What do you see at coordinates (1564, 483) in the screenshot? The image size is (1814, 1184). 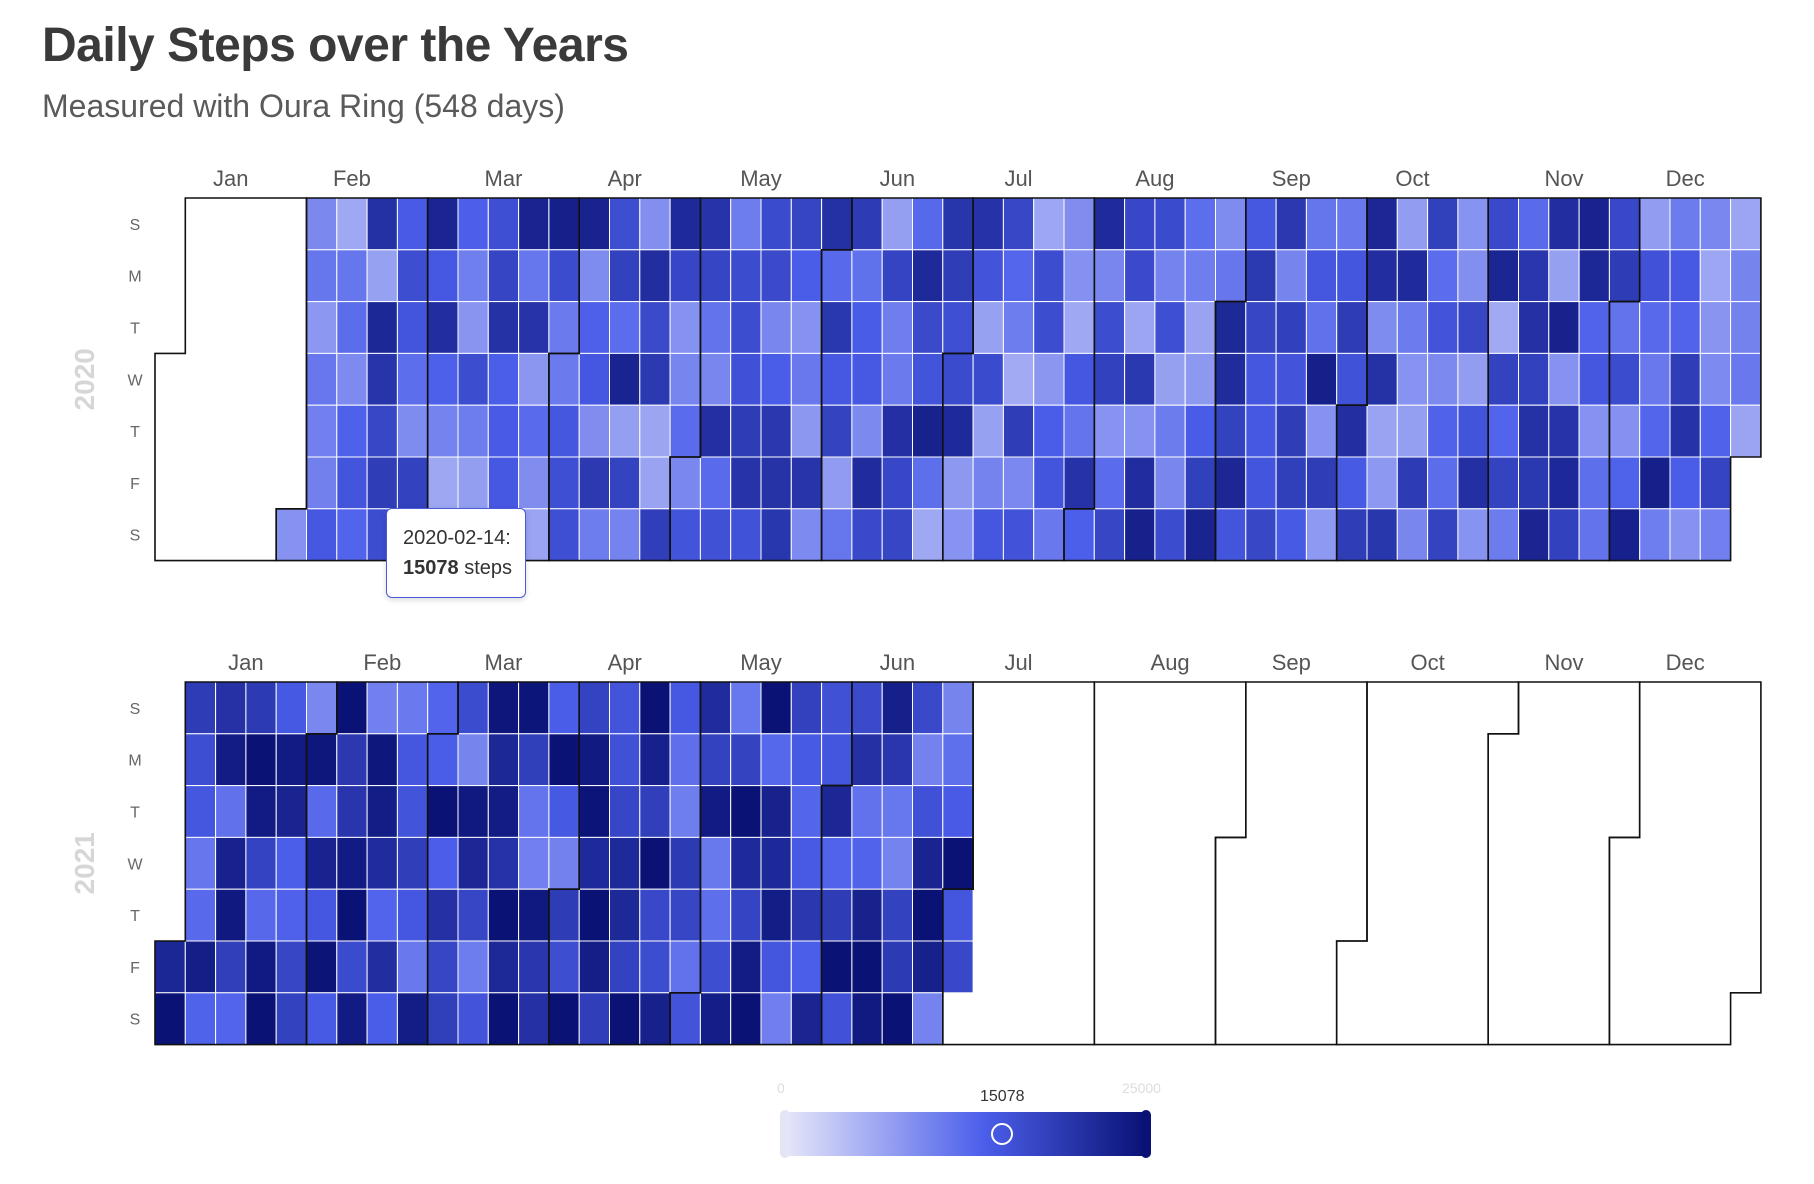 I see `day-cell: 2020-11-20: 21530 steps` at bounding box center [1564, 483].